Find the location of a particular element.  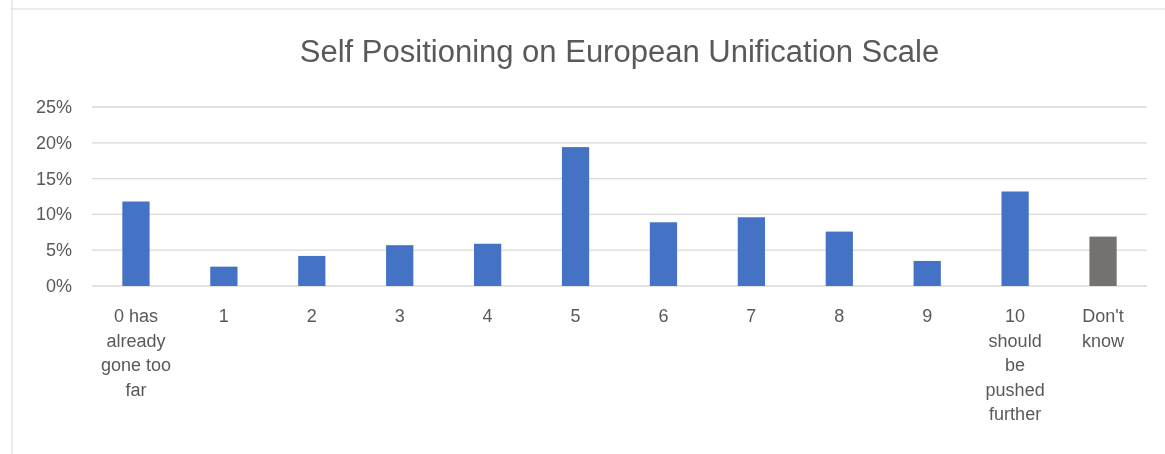

x-tick-label: 6 is located at coordinates (663, 316).